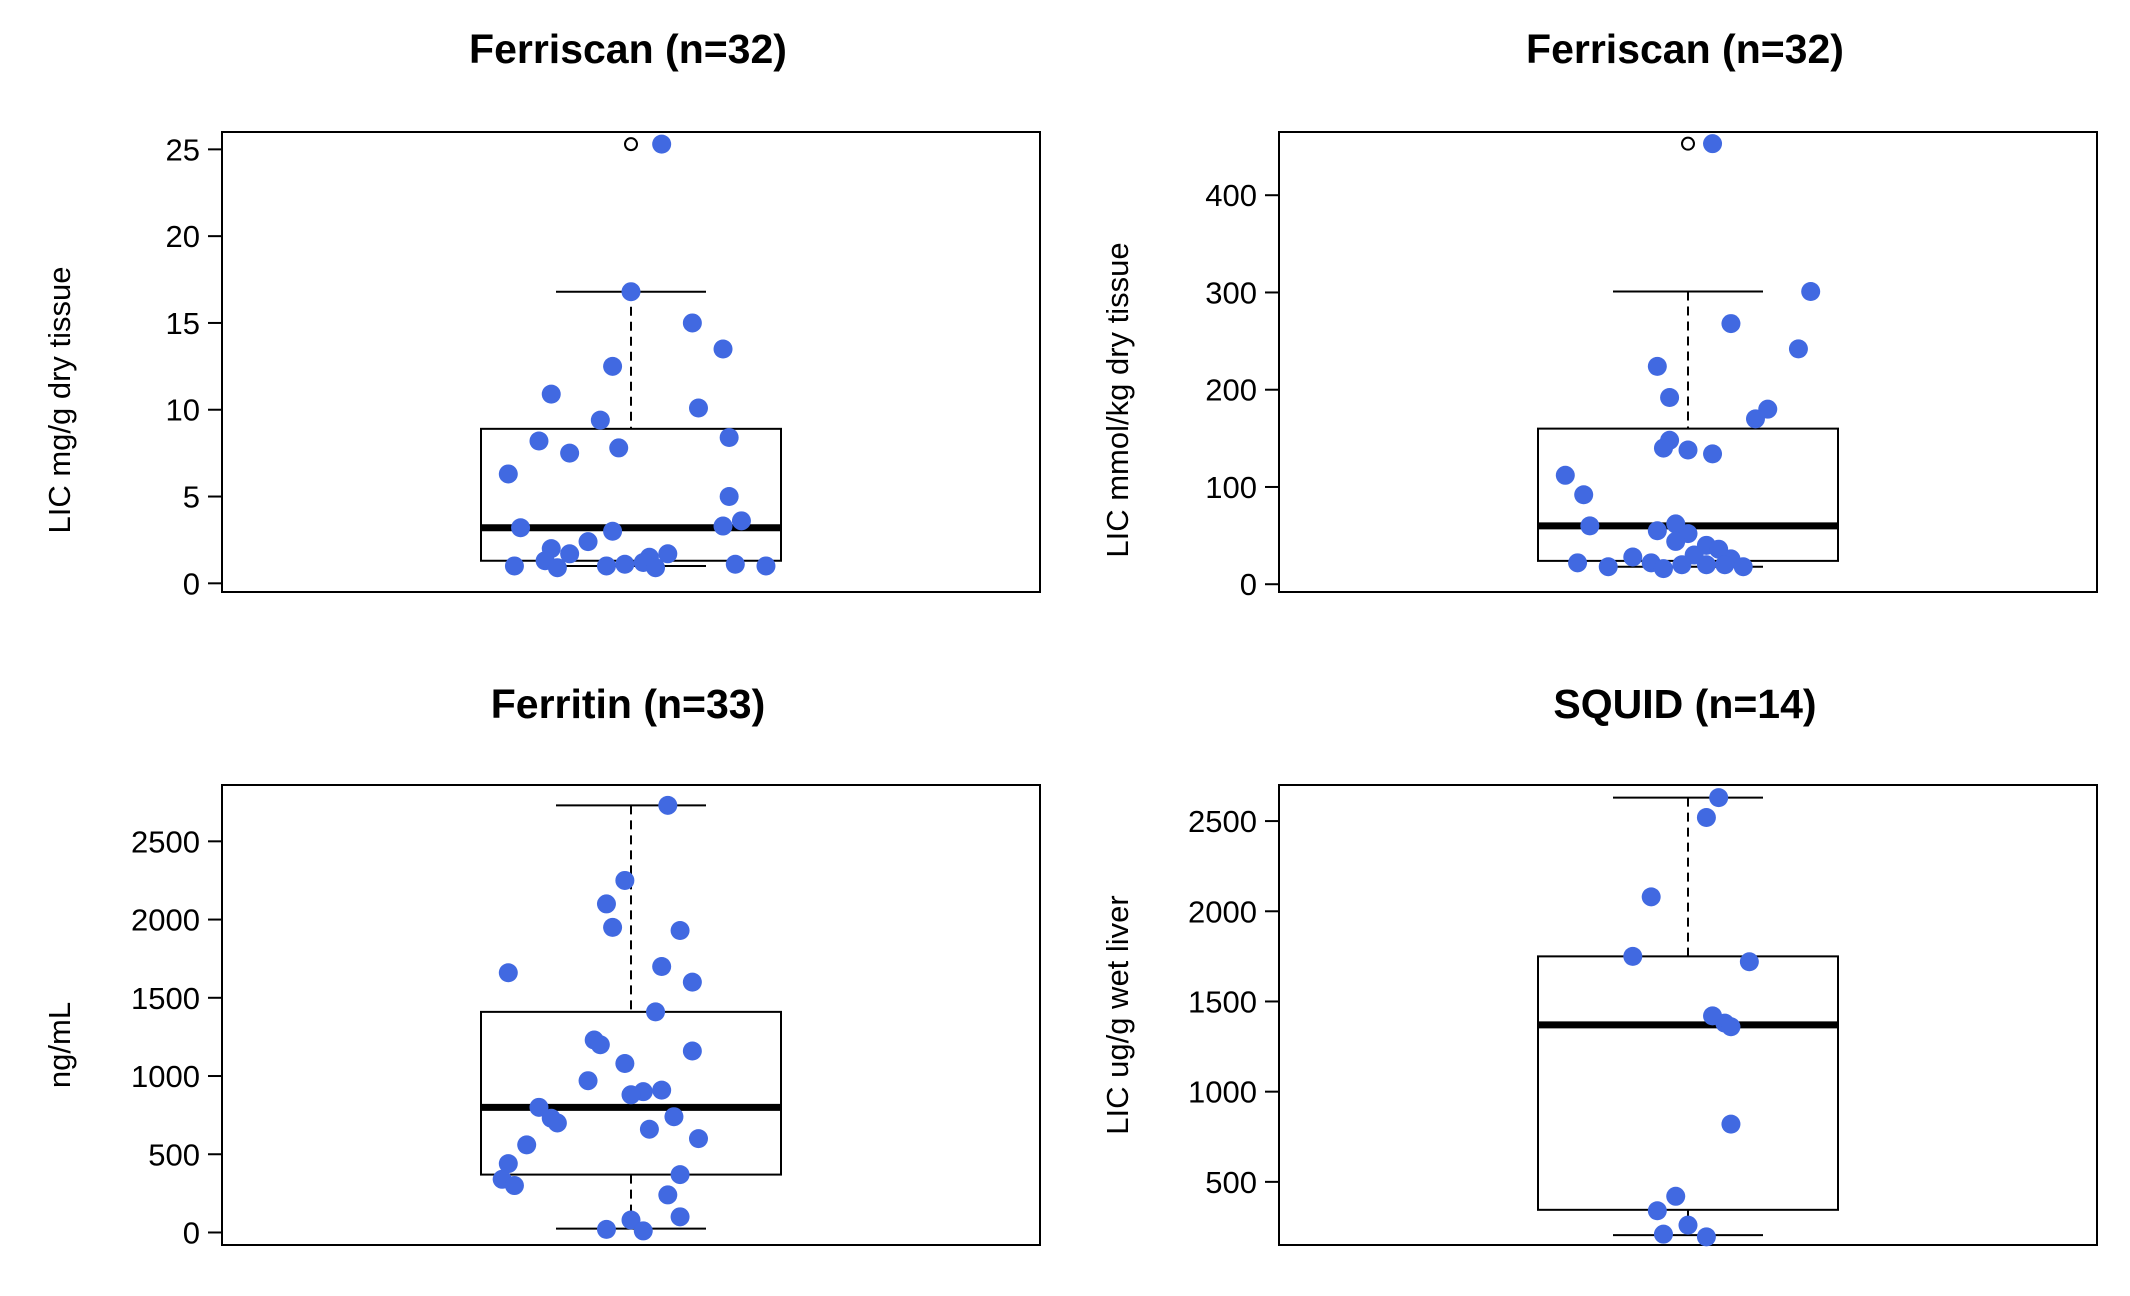 The image size is (2130, 1296). I want to click on y-tick-label: 1000, so click(1222, 1092).